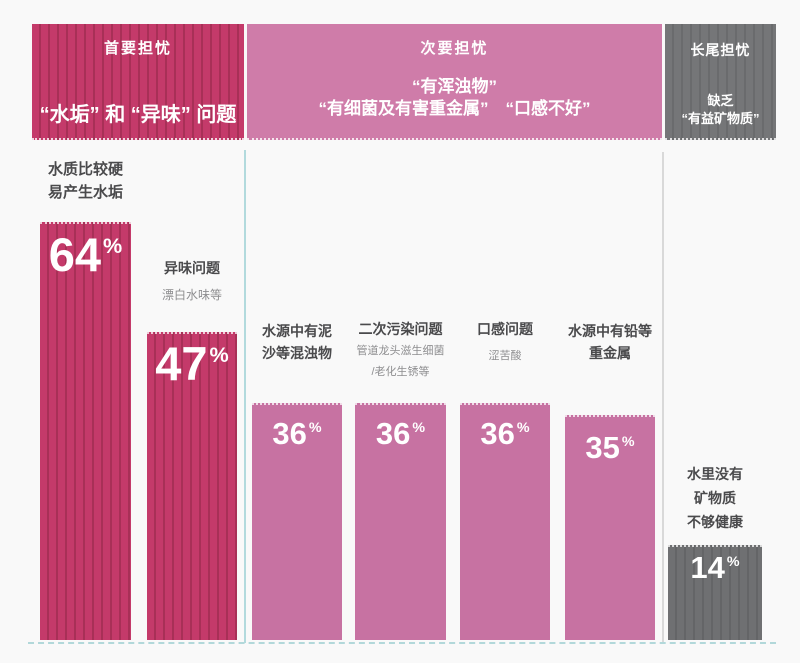  Describe the element at coordinates (505, 329) in the screenshot. I see `label-line: 口感问题` at that location.